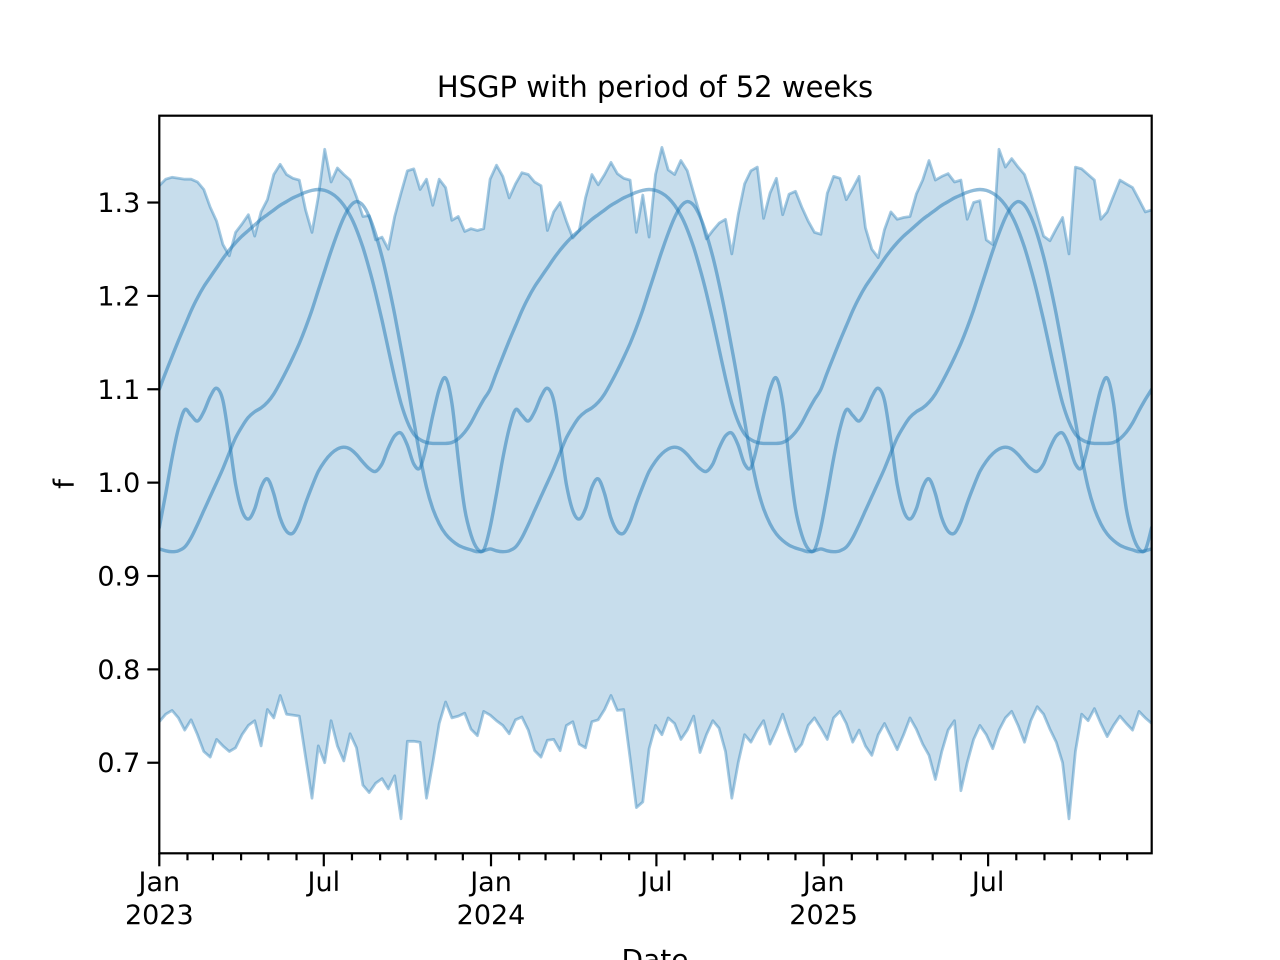 This screenshot has height=960, width=1280. What do you see at coordinates (118, 203) in the screenshot?
I see `y-tick-label: 1.3` at bounding box center [118, 203].